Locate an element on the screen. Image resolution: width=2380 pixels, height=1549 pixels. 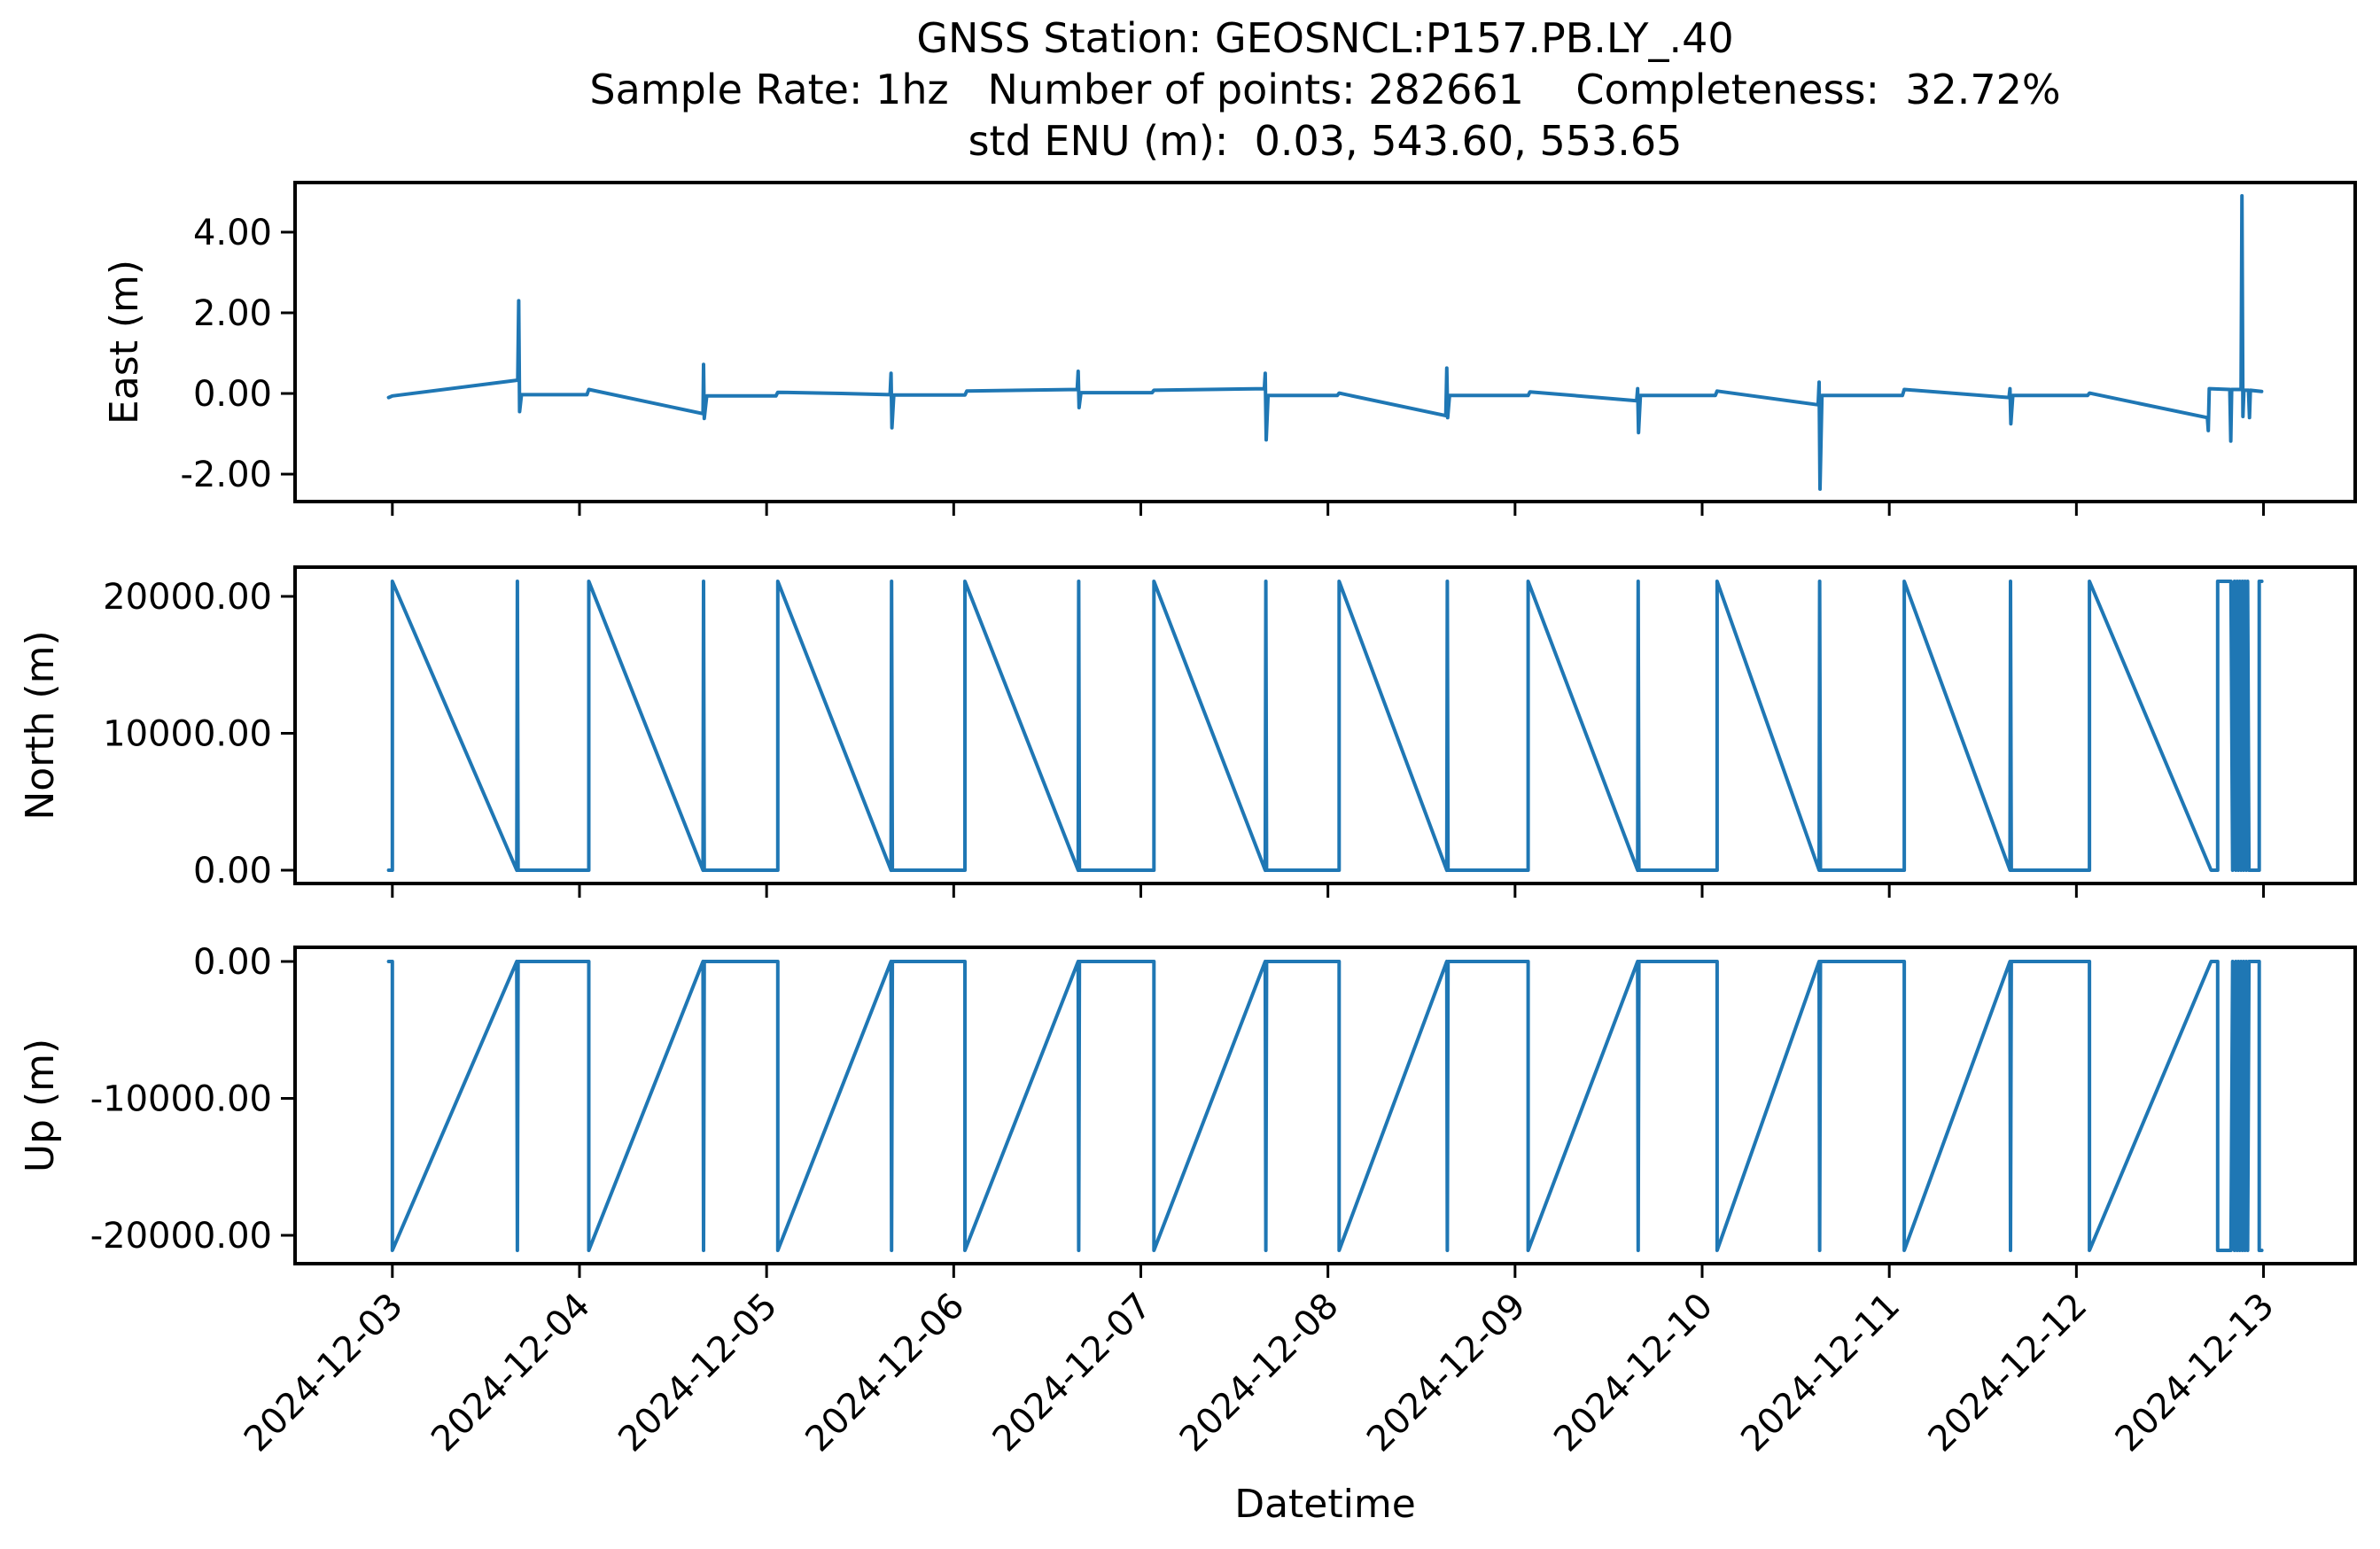
x-tick-label: 2024-12-08 is located at coordinates (1259, 1373).